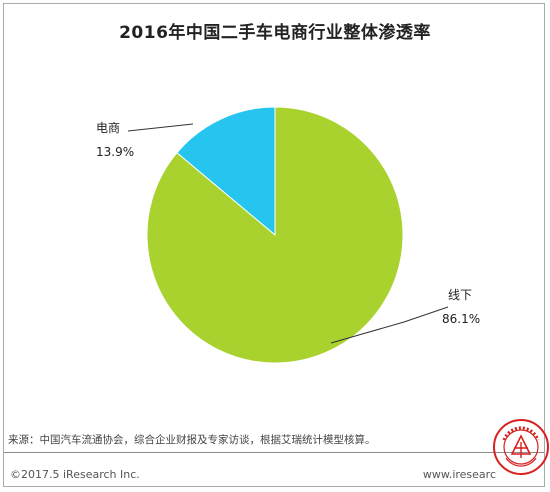  I want to click on footer-divider, so click(274, 452).